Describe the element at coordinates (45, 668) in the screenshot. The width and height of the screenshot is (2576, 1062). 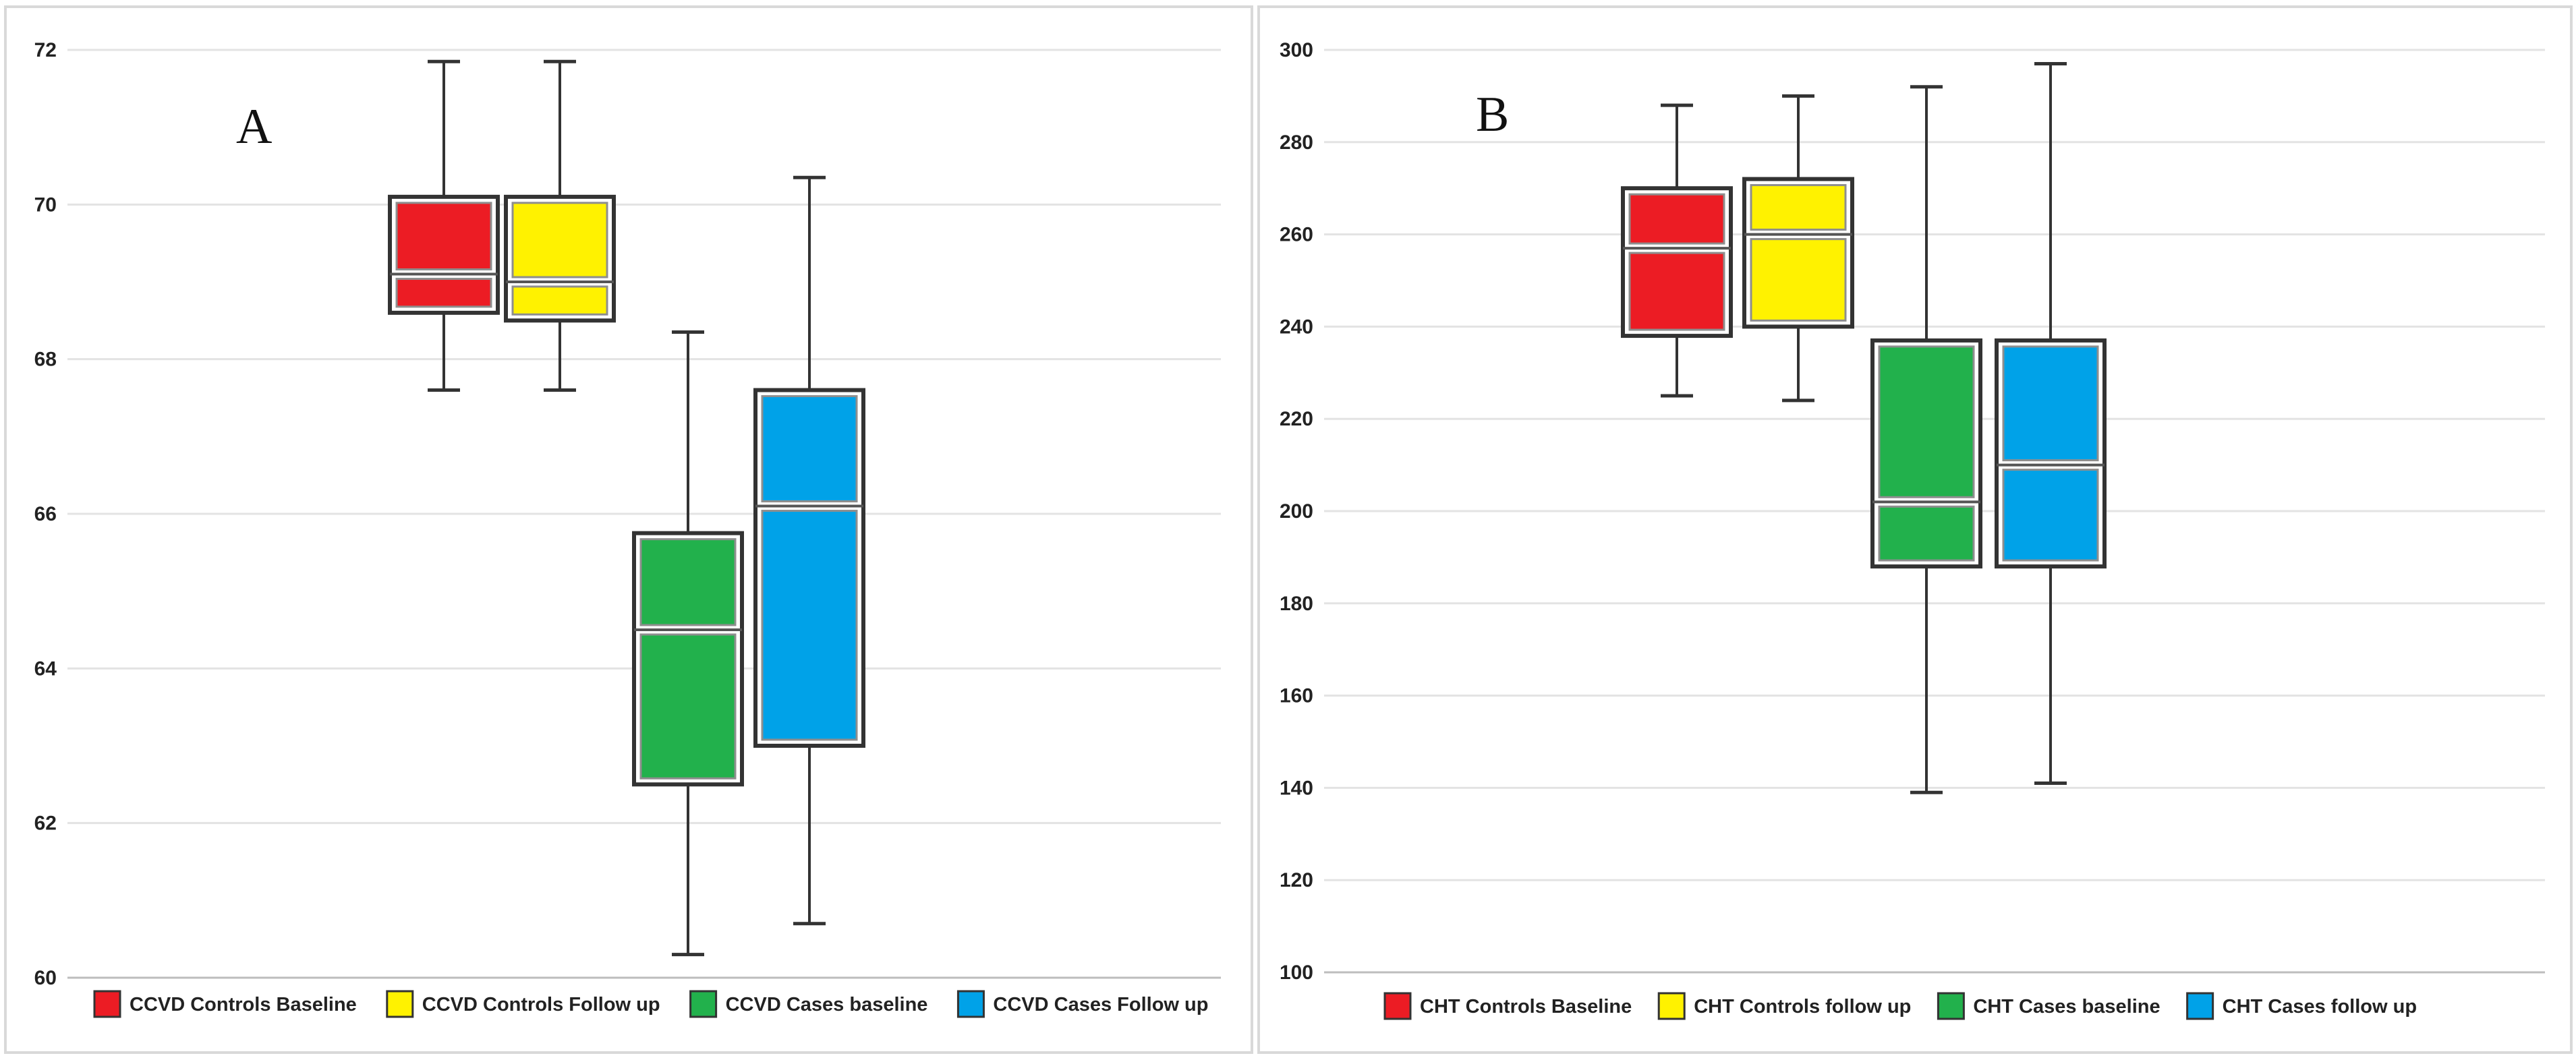
I see `chart-a-ytick-label: 64` at that location.